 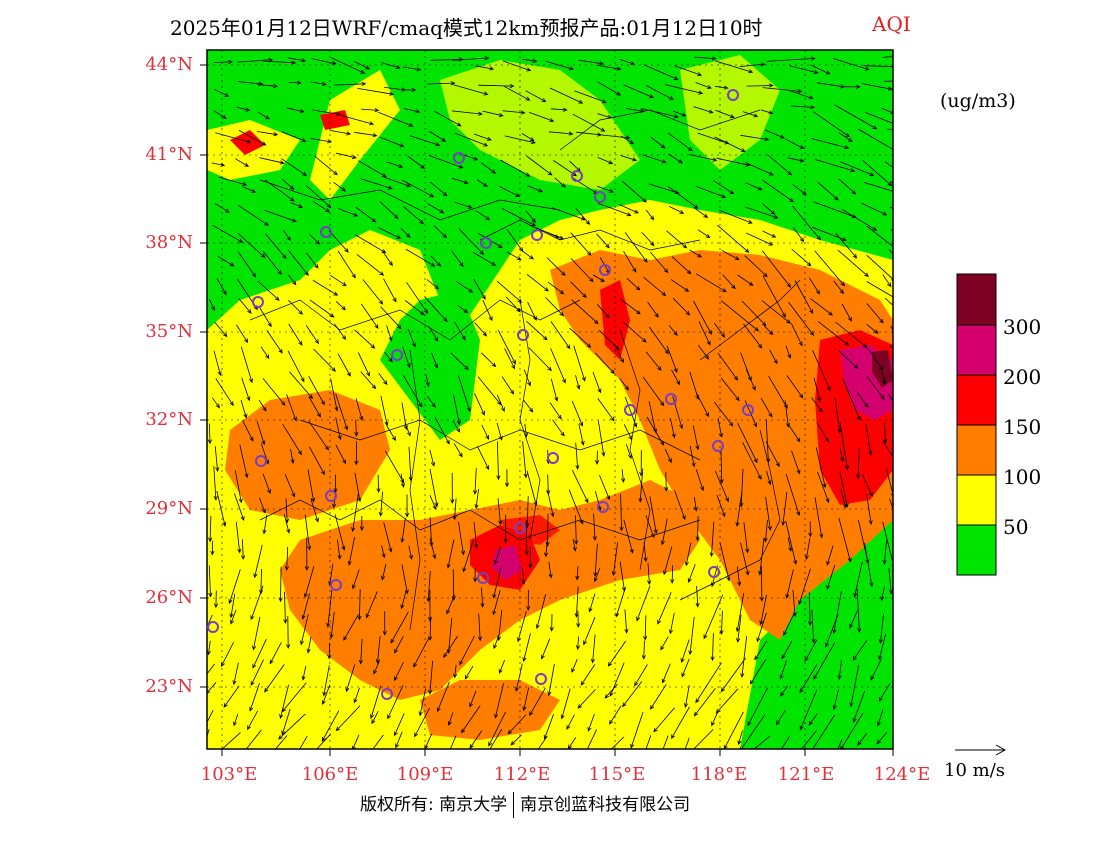 What do you see at coordinates (525, 804) in the screenshot?
I see `copyright-footer: 版权所有: 南京大学 南京创蓝科技有限公司` at bounding box center [525, 804].